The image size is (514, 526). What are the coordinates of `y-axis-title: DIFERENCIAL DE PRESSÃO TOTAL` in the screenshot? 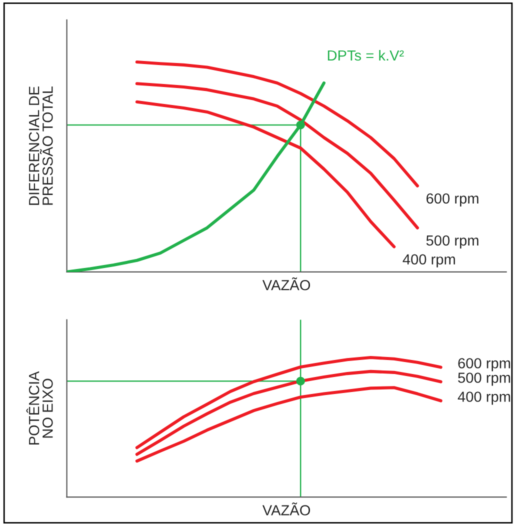 It's located at (40, 145).